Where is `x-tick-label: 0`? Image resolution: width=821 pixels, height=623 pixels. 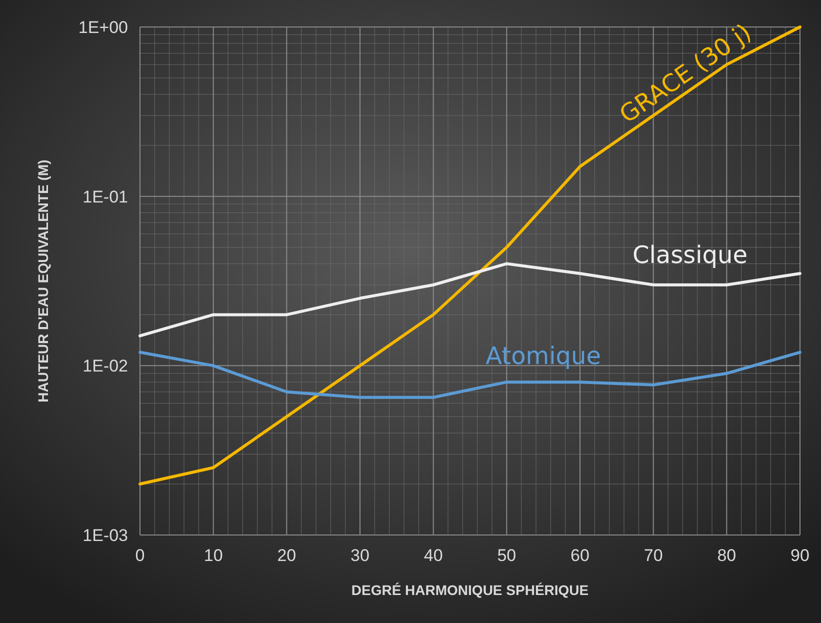 x-tick-label: 0 is located at coordinates (140, 555).